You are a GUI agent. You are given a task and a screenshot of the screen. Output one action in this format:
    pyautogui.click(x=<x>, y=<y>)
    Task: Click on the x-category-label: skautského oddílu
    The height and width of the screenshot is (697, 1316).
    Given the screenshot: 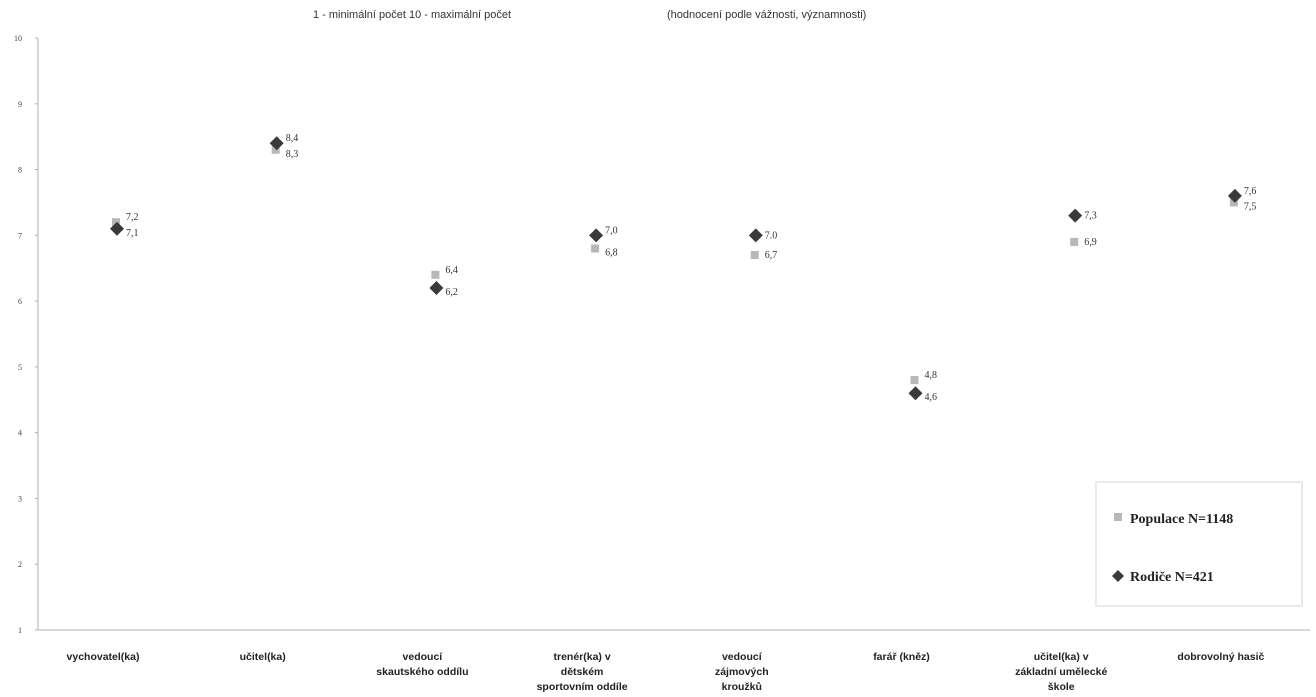 What is the action you would take?
    pyautogui.click(x=422, y=672)
    